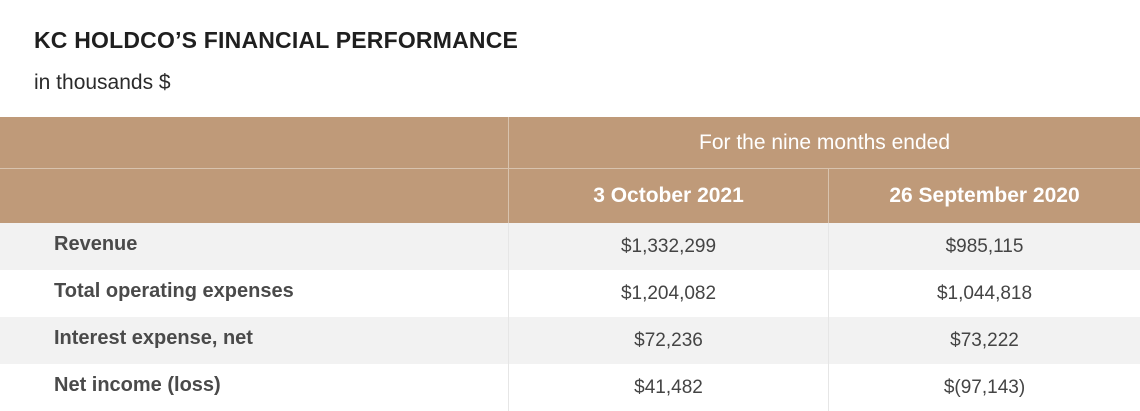  I want to click on group-header: For the nine months ended, so click(824, 142).